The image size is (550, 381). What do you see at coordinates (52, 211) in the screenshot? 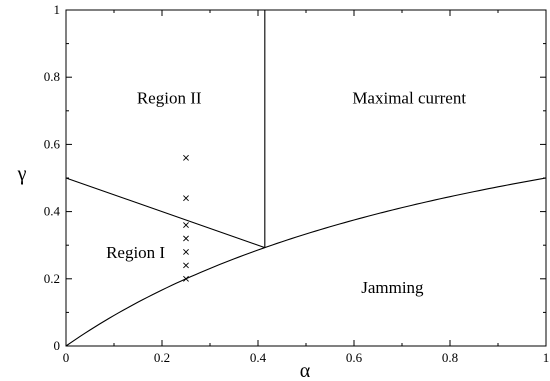
I see `y-tick-label: 0.4` at bounding box center [52, 211].